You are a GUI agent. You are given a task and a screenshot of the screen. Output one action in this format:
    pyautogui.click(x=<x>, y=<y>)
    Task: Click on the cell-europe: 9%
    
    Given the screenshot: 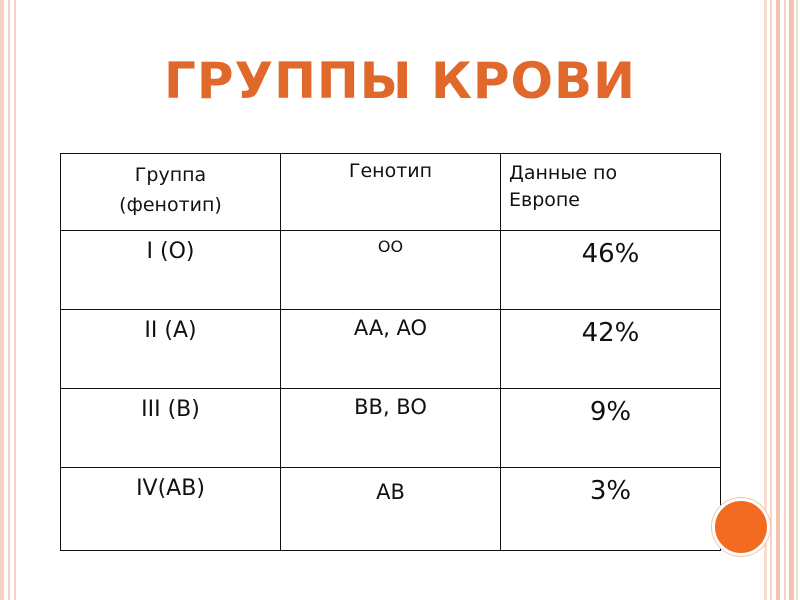 What is the action you would take?
    pyautogui.click(x=610, y=428)
    